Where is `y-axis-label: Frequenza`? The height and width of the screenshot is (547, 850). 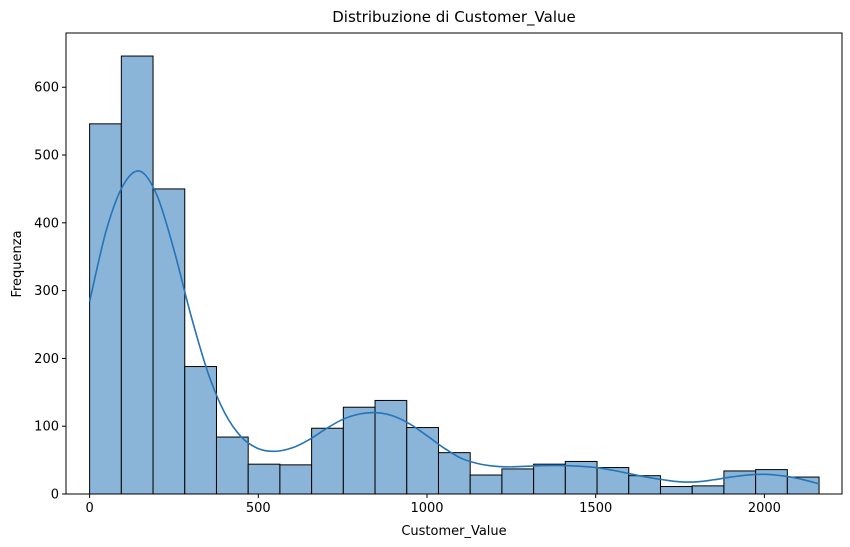 y-axis-label: Frequenza is located at coordinates (17, 263).